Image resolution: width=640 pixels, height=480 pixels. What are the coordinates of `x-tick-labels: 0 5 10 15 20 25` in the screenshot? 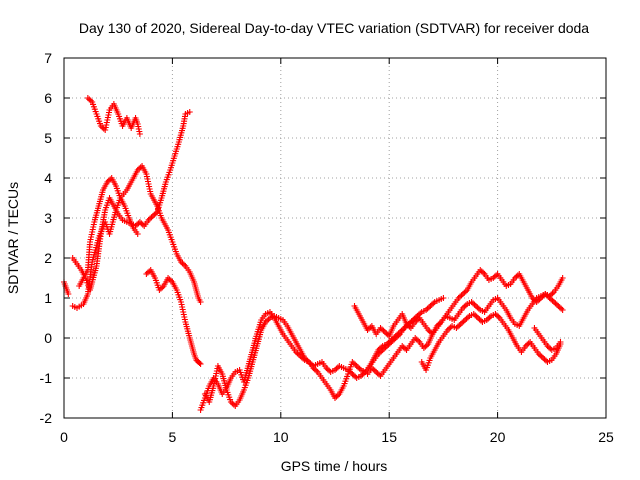 It's located at (337, 437).